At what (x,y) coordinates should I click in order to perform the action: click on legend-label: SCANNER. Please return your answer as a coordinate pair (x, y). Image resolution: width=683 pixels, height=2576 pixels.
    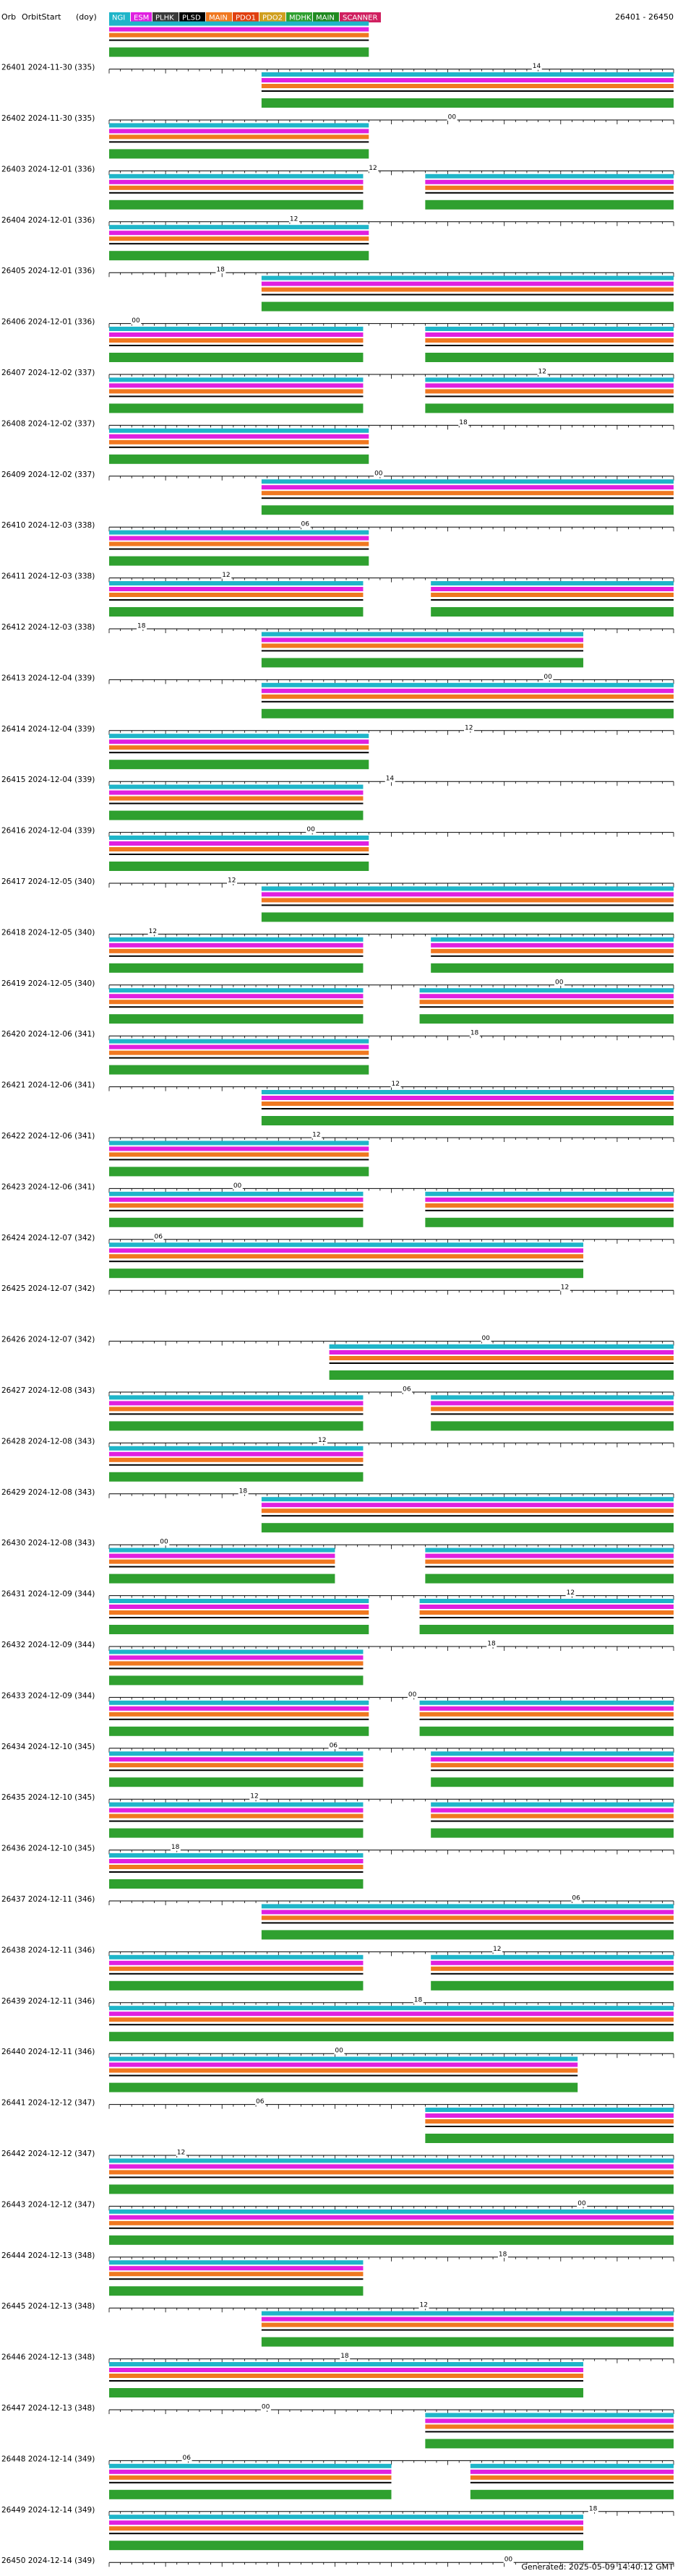
    Looking at the image, I should click on (360, 18).